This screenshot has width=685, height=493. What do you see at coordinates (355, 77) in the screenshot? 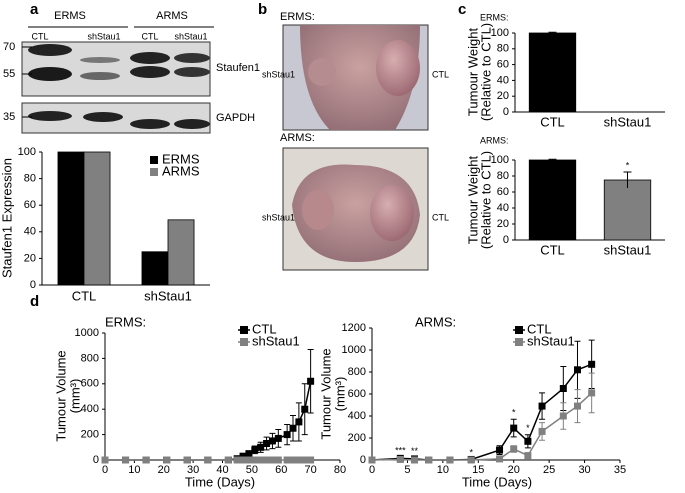
I see `photo` at bounding box center [355, 77].